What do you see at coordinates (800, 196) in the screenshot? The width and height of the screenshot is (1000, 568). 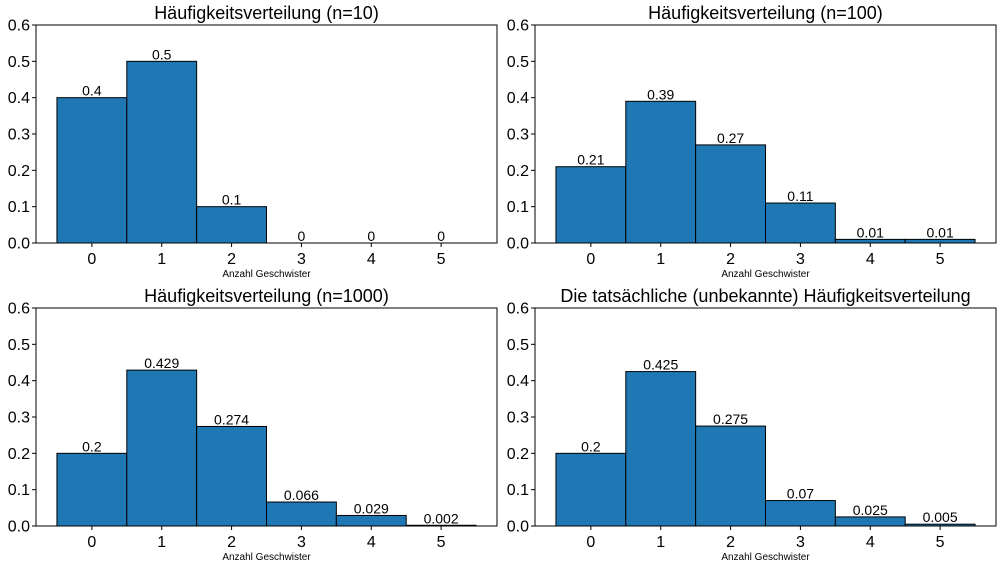 I see `data-label: 0.11` at bounding box center [800, 196].